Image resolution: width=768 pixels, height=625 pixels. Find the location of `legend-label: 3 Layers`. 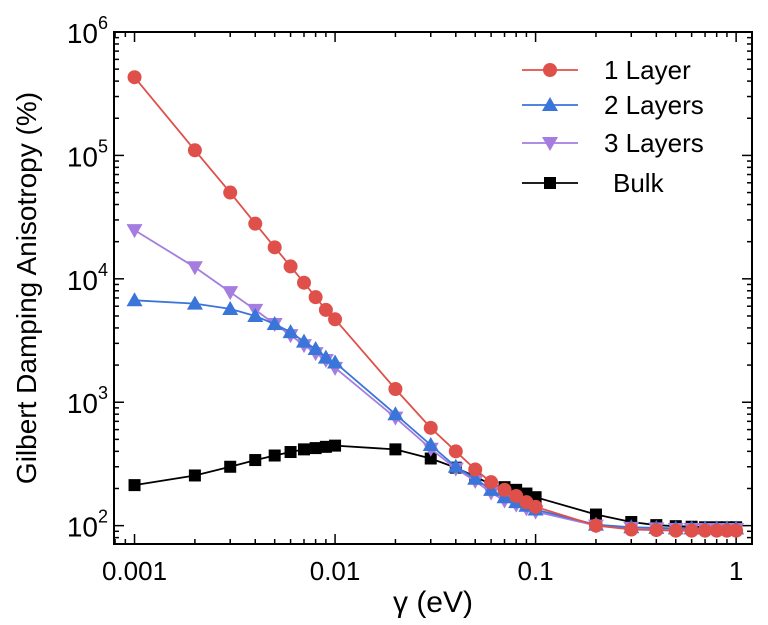

legend-label: 3 Layers is located at coordinates (654, 143).